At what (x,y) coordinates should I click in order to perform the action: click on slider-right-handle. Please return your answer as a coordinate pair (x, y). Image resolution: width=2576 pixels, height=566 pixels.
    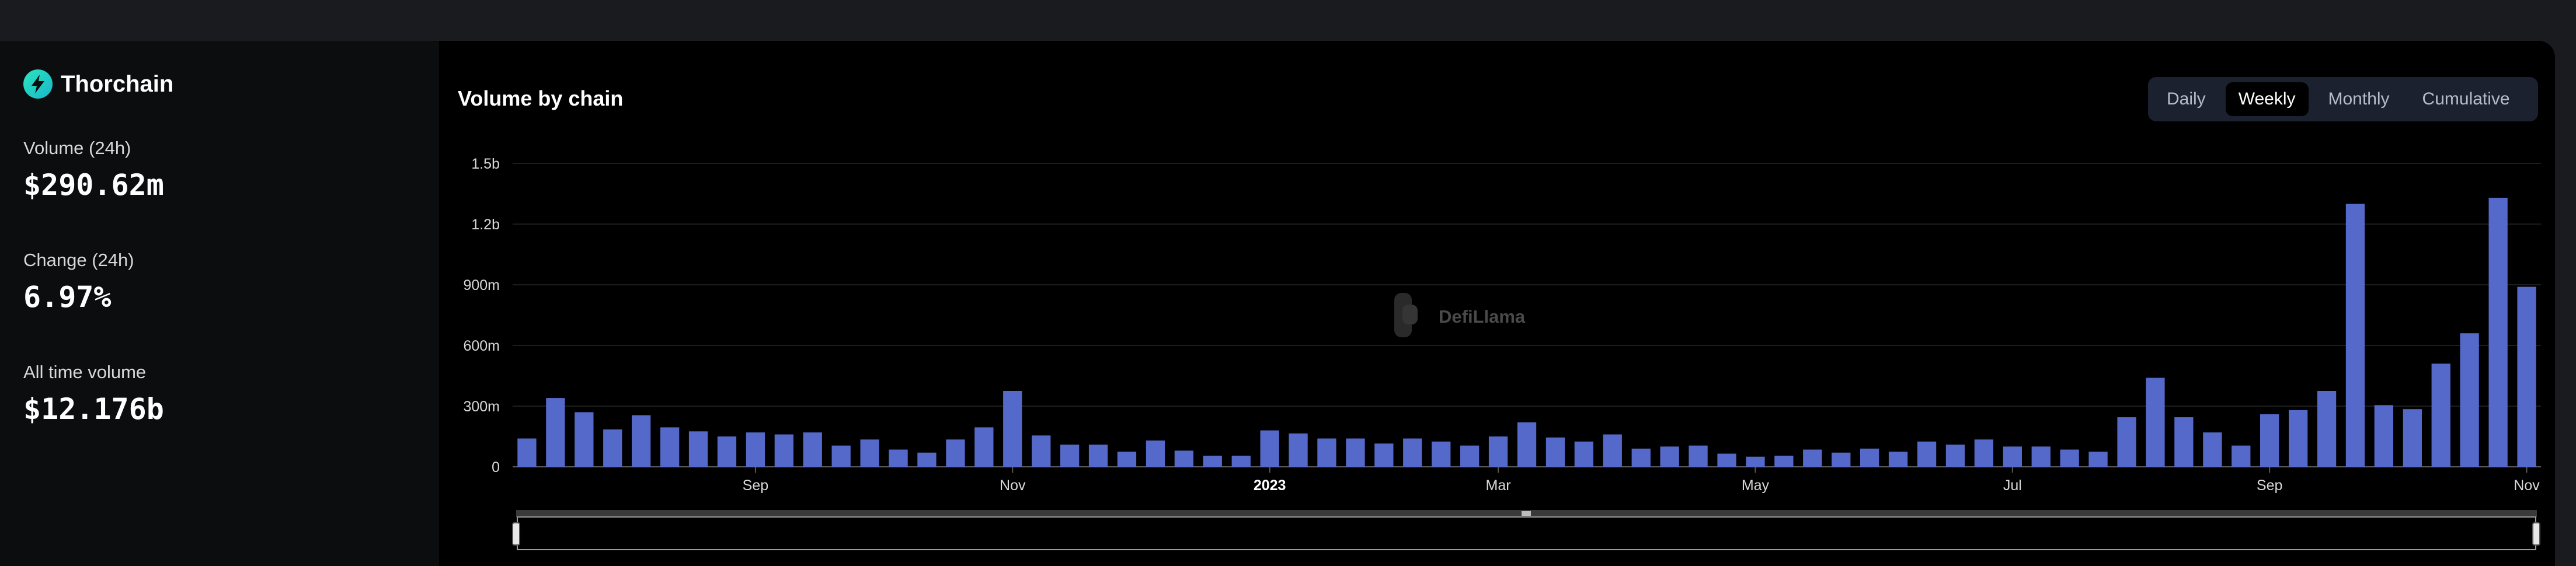
    Looking at the image, I should click on (2536, 534).